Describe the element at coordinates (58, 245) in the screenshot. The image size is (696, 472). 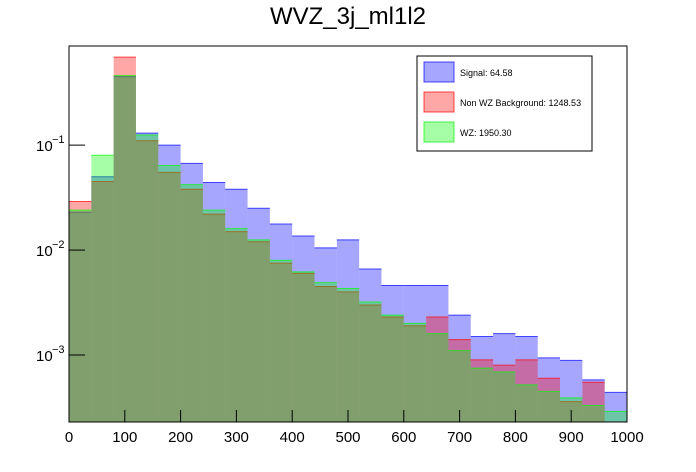
I see `y-tick-exponent: −2` at that location.